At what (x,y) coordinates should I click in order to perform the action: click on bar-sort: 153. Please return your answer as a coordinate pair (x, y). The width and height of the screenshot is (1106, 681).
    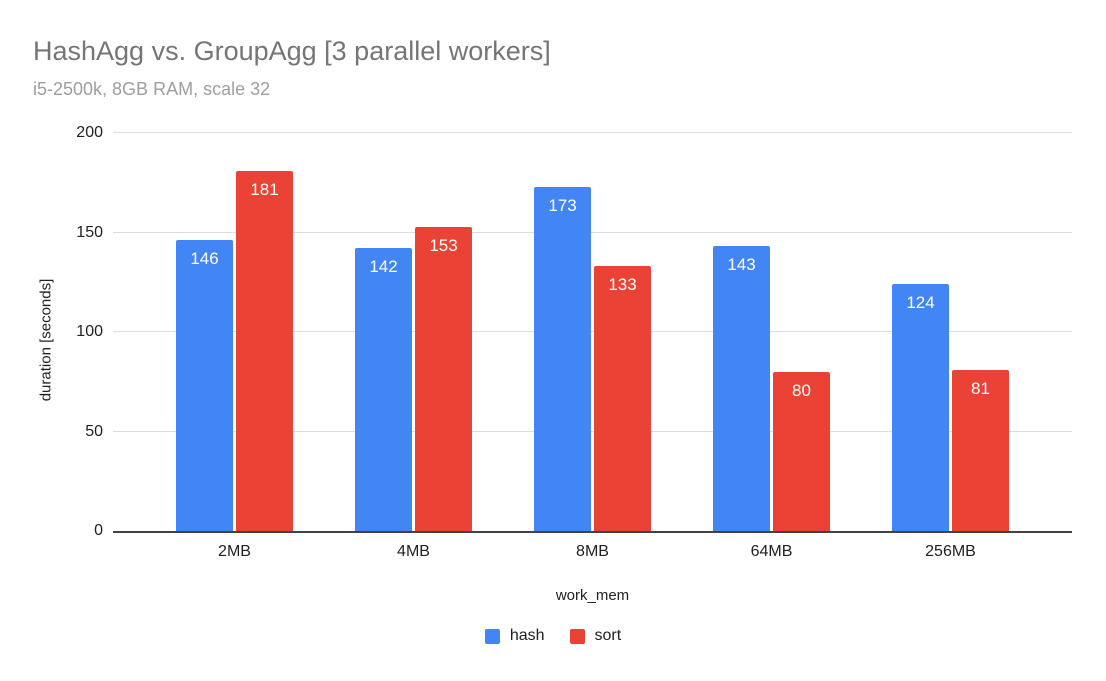
    Looking at the image, I should click on (443, 378).